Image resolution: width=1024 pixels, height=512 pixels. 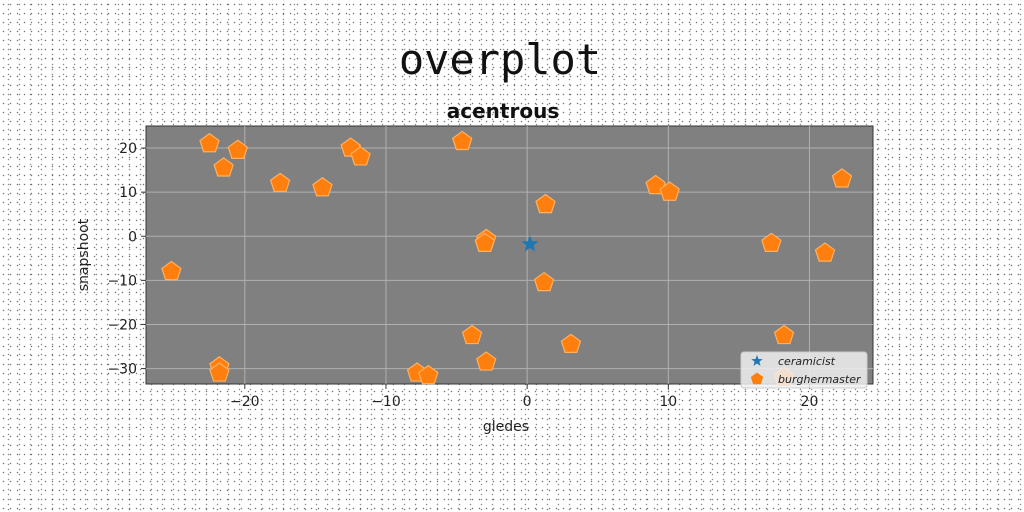 What do you see at coordinates (128, 193) in the screenshot?
I see `y-tick-label: 10` at bounding box center [128, 193].